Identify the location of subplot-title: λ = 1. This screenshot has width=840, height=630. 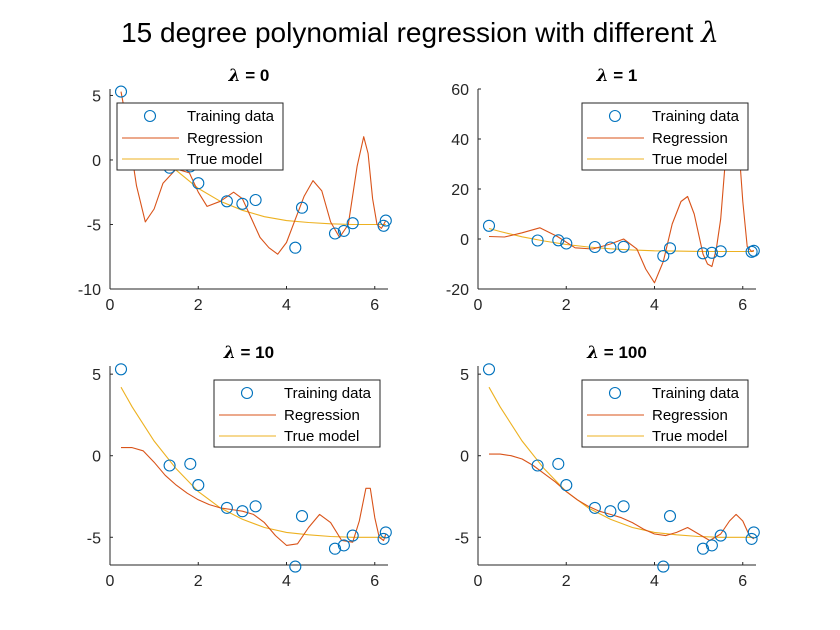
(617, 76).